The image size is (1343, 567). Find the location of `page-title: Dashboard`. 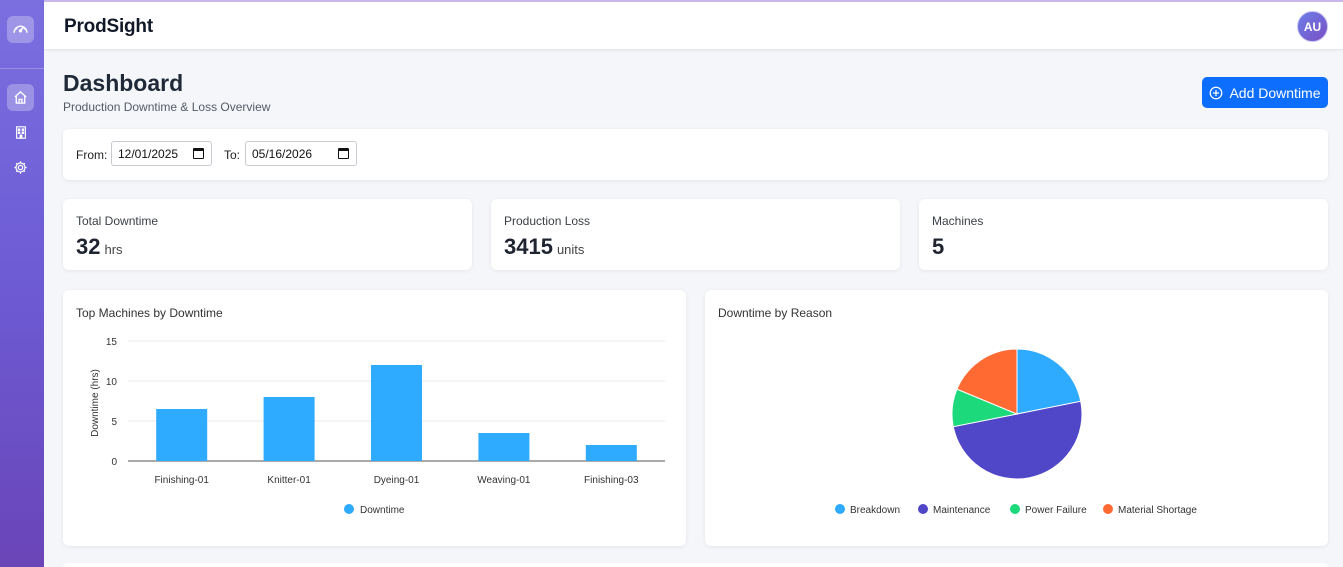

page-title: Dashboard is located at coordinates (123, 83).